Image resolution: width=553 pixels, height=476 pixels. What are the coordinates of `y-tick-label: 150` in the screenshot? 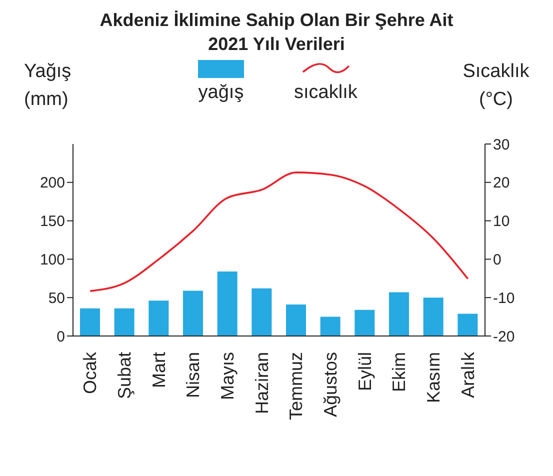 It's located at (52, 221).